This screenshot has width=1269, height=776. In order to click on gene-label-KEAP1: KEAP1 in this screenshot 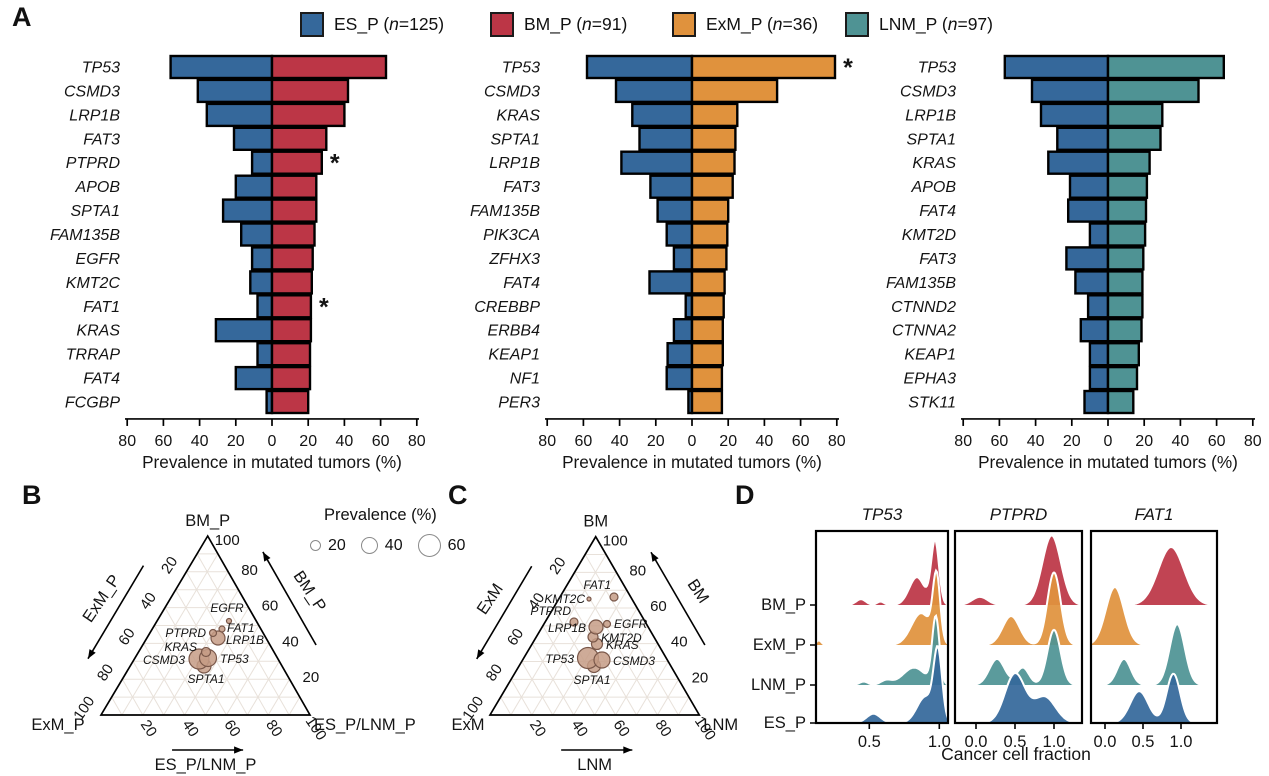, I will do `click(514, 355)`.